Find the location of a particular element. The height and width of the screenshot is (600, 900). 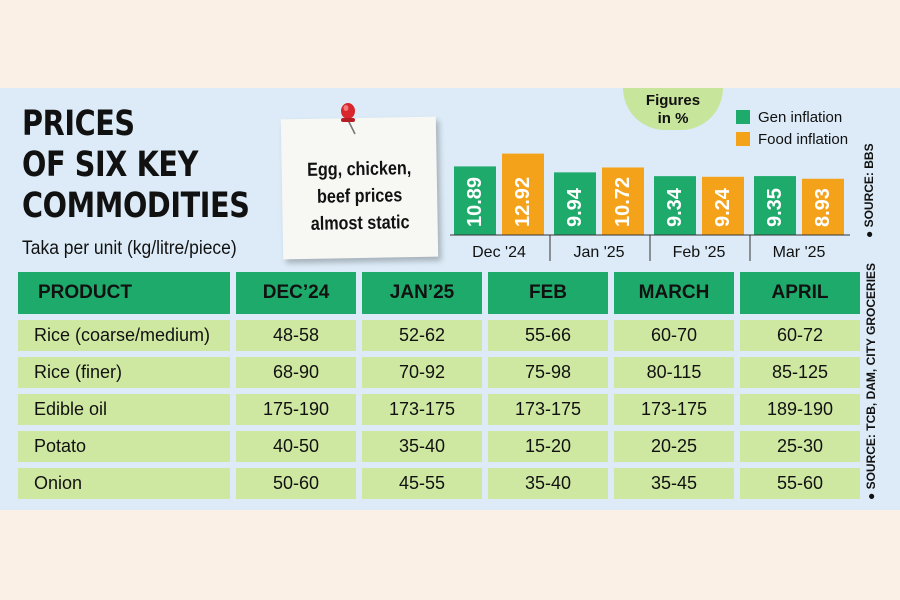

header-jan25: JAN’25 is located at coordinates (422, 293).